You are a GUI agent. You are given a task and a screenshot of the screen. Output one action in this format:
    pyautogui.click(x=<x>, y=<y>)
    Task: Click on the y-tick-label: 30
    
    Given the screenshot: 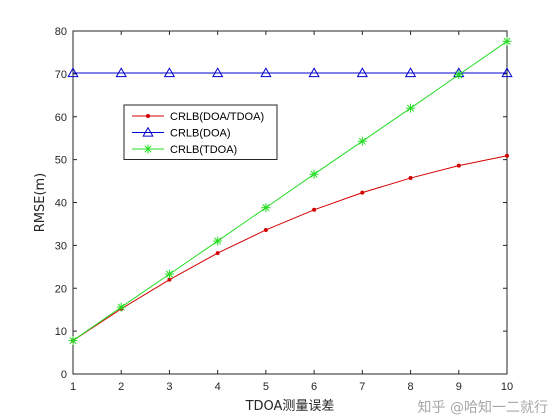 What is the action you would take?
    pyautogui.click(x=61, y=246)
    